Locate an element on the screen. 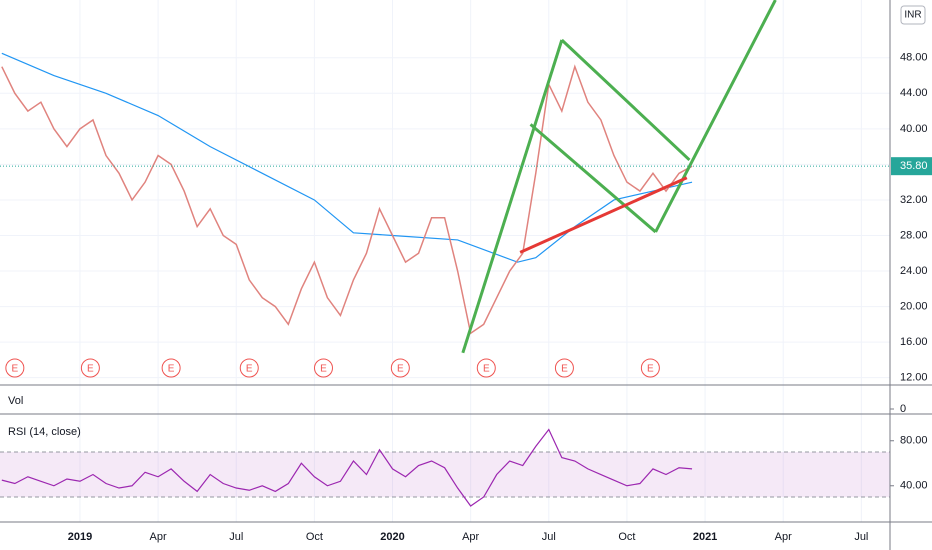  rsi-line is located at coordinates (347, 467).